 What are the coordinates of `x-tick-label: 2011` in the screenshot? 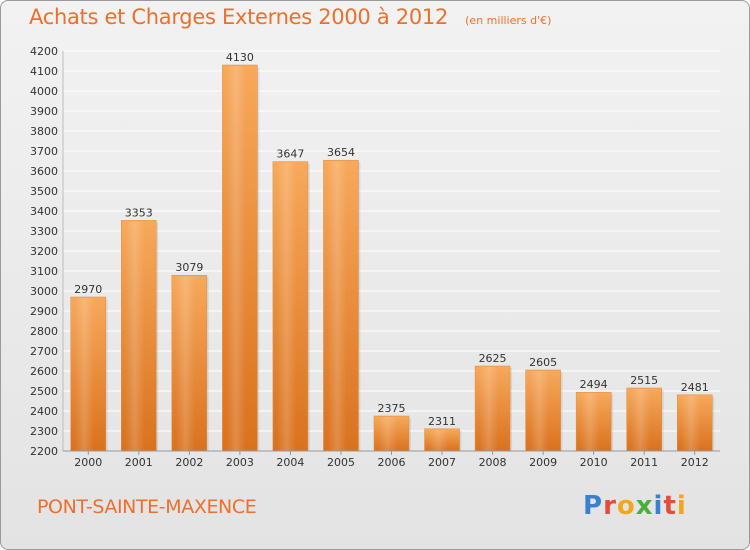 It's located at (644, 462).